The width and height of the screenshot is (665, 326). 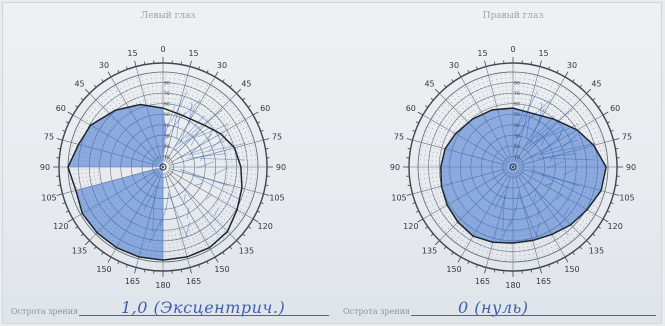 What do you see at coordinates (204, 315) in the screenshot?
I see `left-acuity-line` at bounding box center [204, 315].